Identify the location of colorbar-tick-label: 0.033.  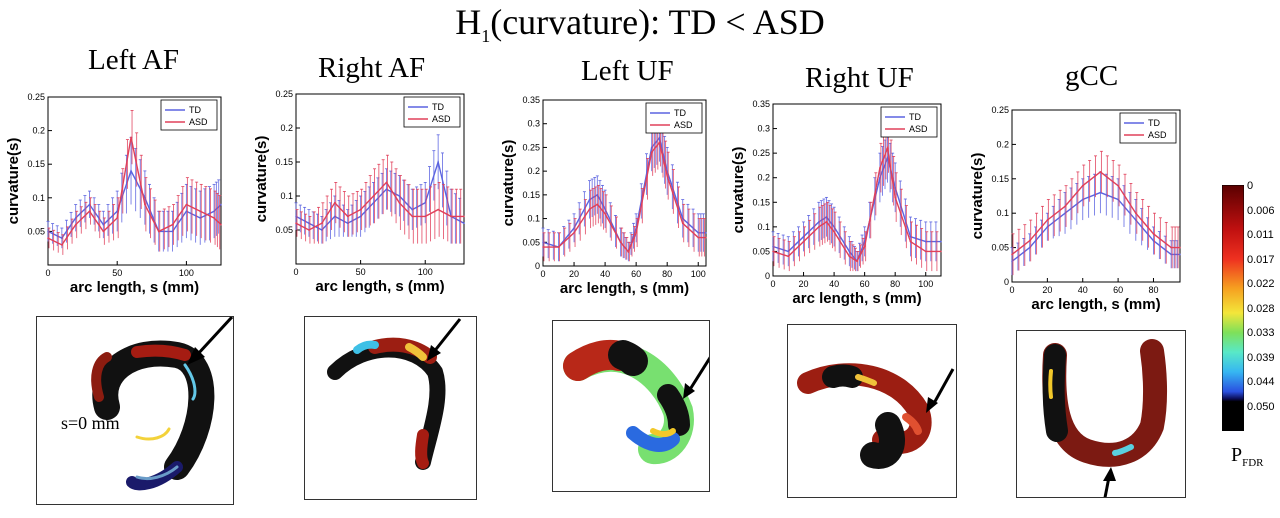
(1261, 333).